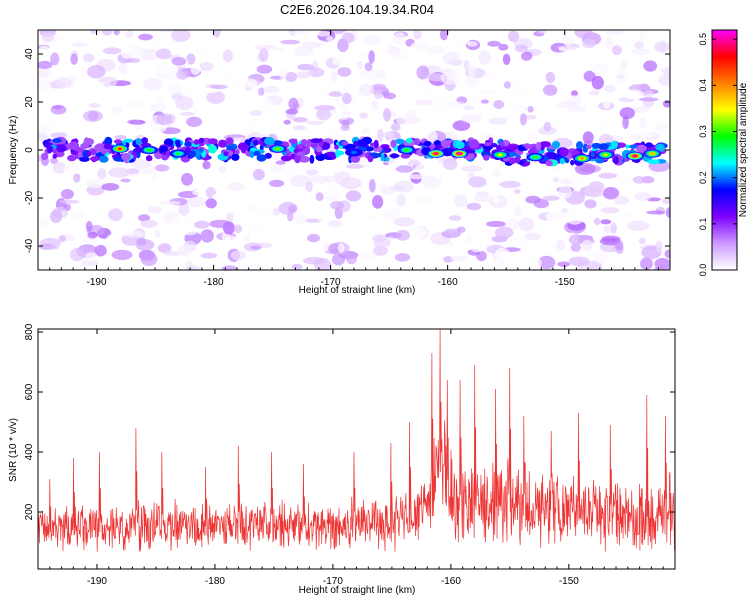  Describe the element at coordinates (29, 331) in the screenshot. I see `y-tick-label: 800` at that location.